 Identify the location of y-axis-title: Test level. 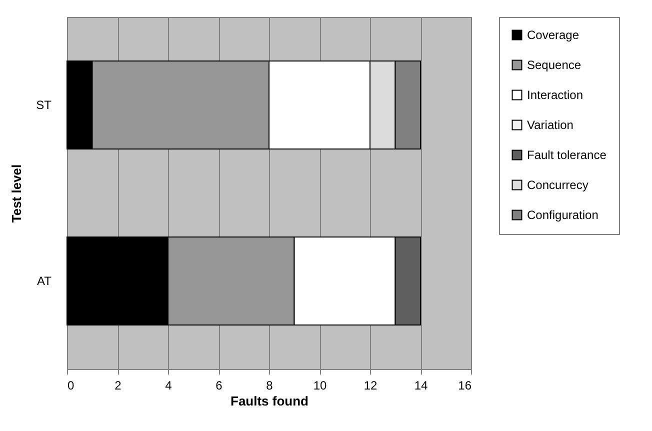
(16, 193).